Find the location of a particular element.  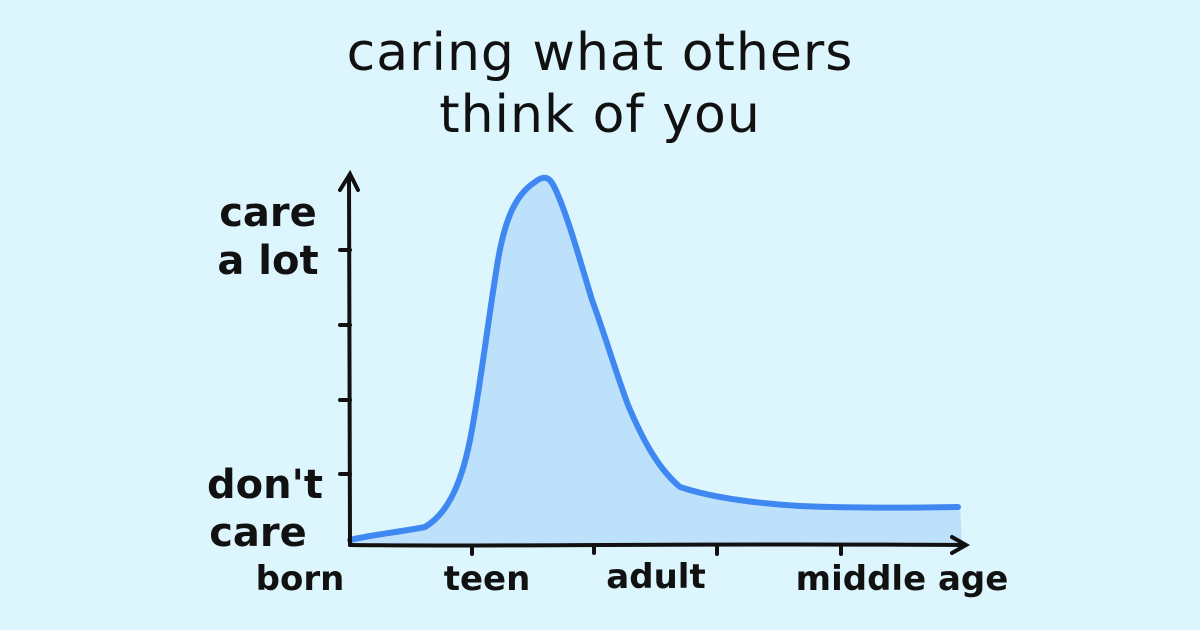

y-label-care-line1: care is located at coordinates (268, 213).